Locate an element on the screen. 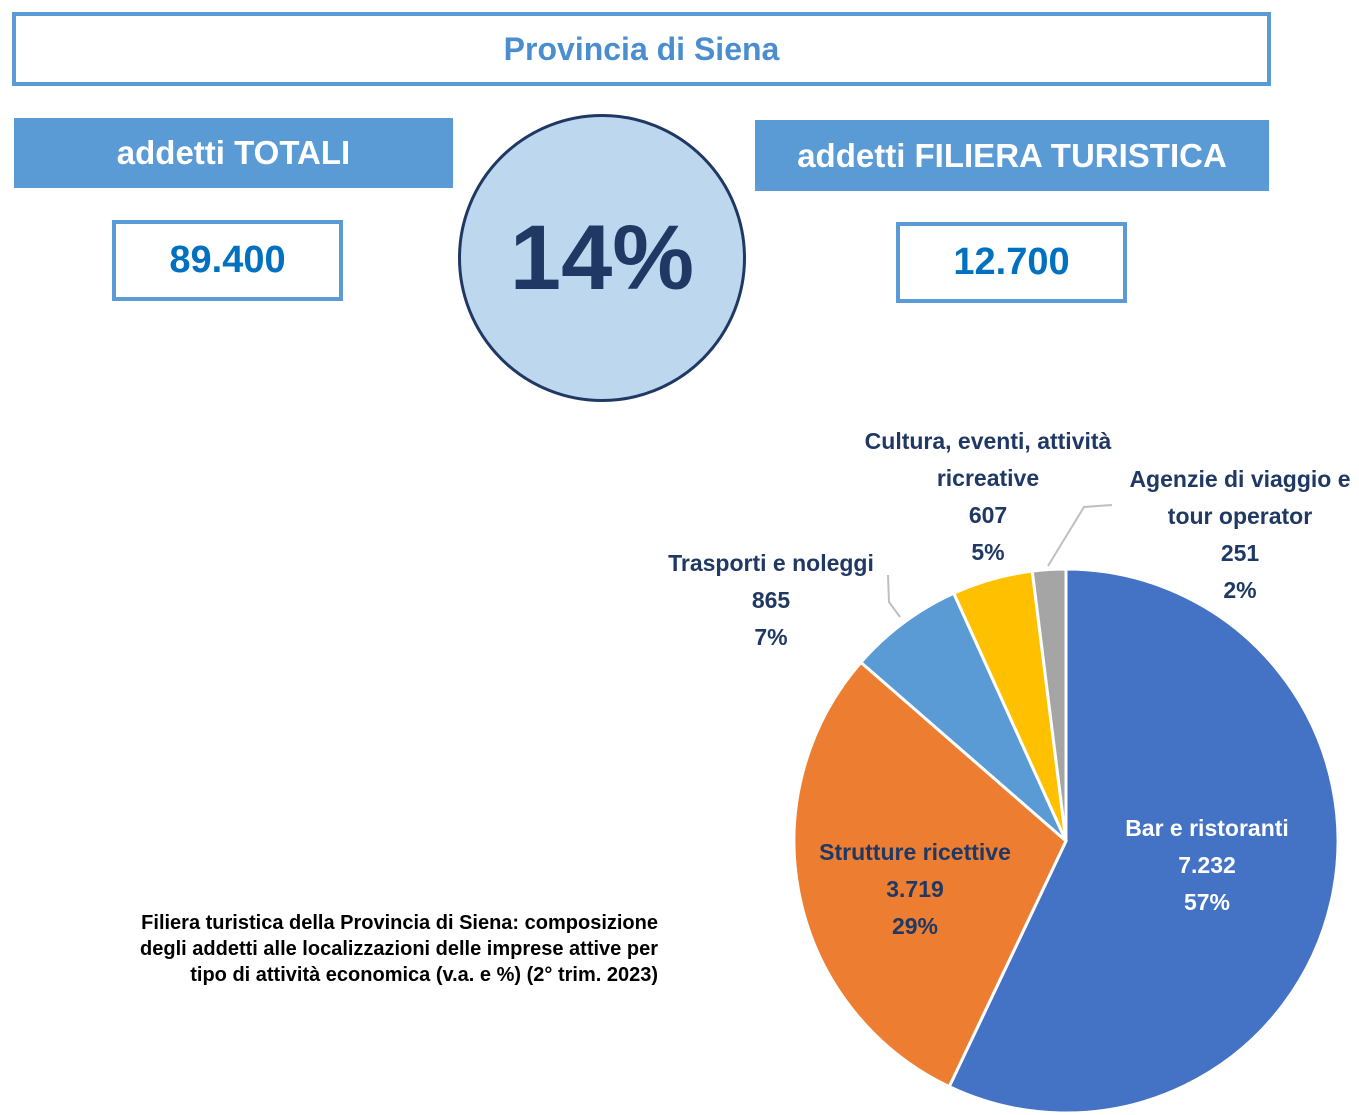 This screenshot has width=1359, height=1115. value-label: 607 is located at coordinates (988, 515).